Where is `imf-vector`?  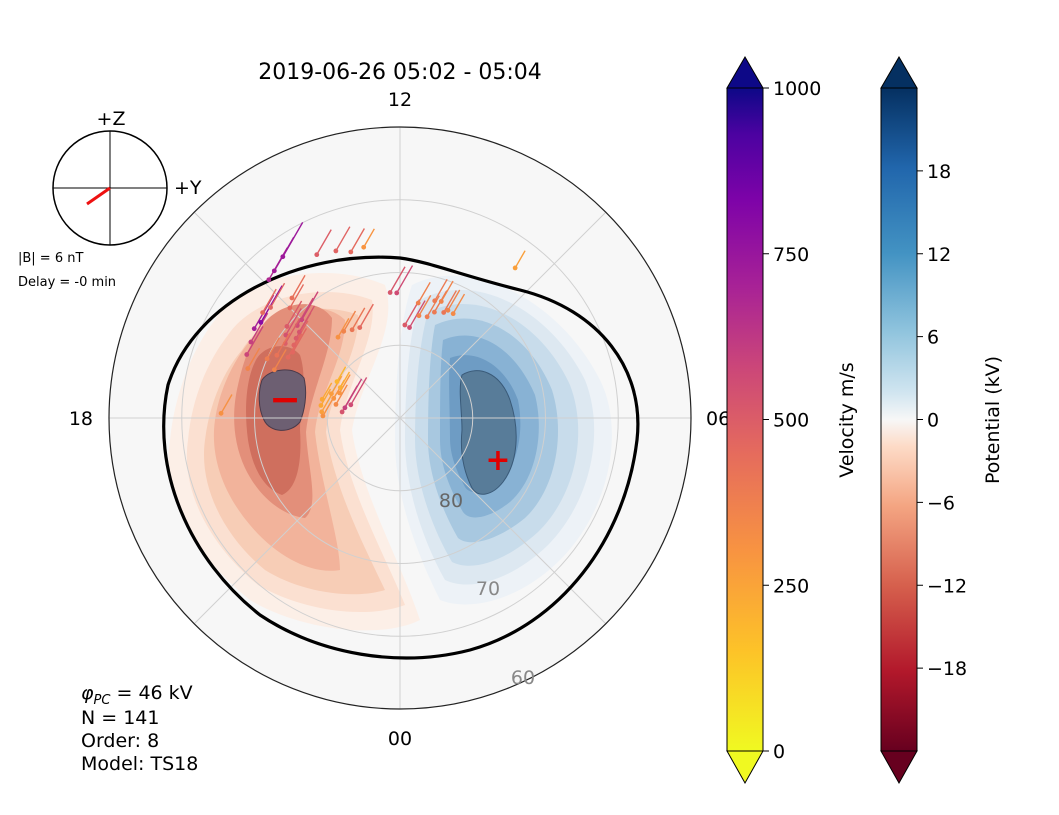 imf-vector is located at coordinates (98, 196).